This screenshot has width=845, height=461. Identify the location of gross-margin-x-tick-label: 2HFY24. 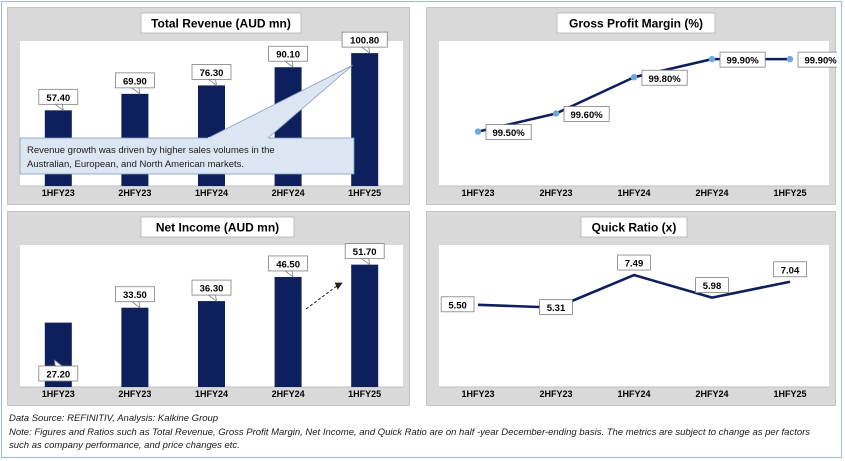
(711, 193).